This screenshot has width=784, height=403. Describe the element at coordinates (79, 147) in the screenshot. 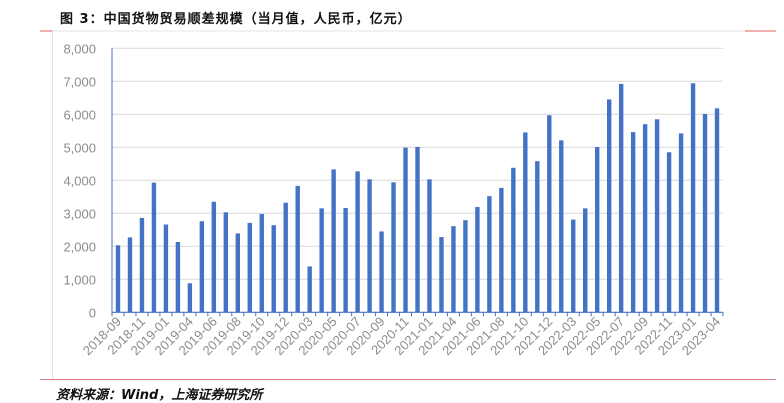

I see `y-tick-label: 5,000` at that location.